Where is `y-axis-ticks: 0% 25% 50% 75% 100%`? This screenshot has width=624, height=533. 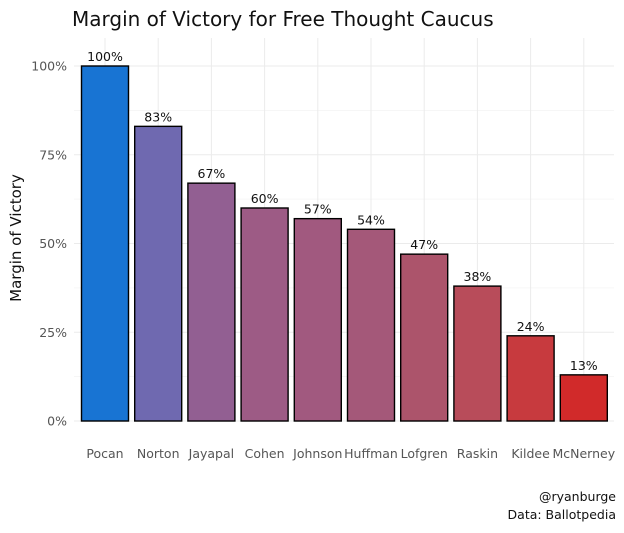 y-axis-ticks: 0% 25% 50% 75% 100% is located at coordinates (49, 244).